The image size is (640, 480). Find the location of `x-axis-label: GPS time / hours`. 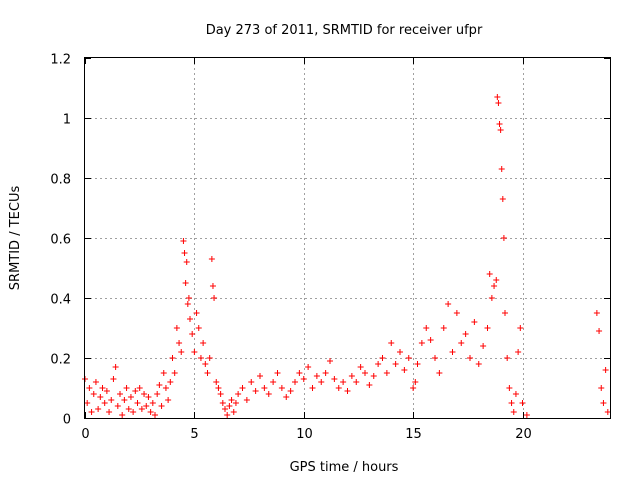

x-axis-label: GPS time / hours is located at coordinates (344, 467).